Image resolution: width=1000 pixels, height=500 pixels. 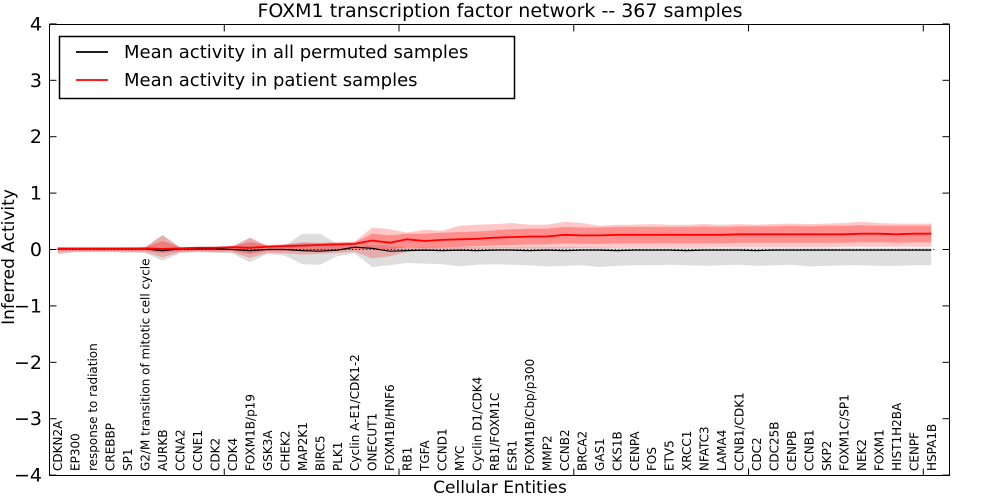 I want to click on category-label: EP300, so click(x=76, y=452).